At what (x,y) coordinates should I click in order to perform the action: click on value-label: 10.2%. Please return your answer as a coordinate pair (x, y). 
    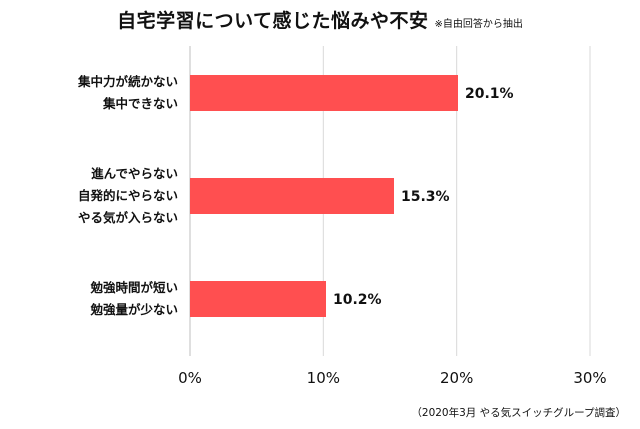
    Looking at the image, I should click on (357, 300).